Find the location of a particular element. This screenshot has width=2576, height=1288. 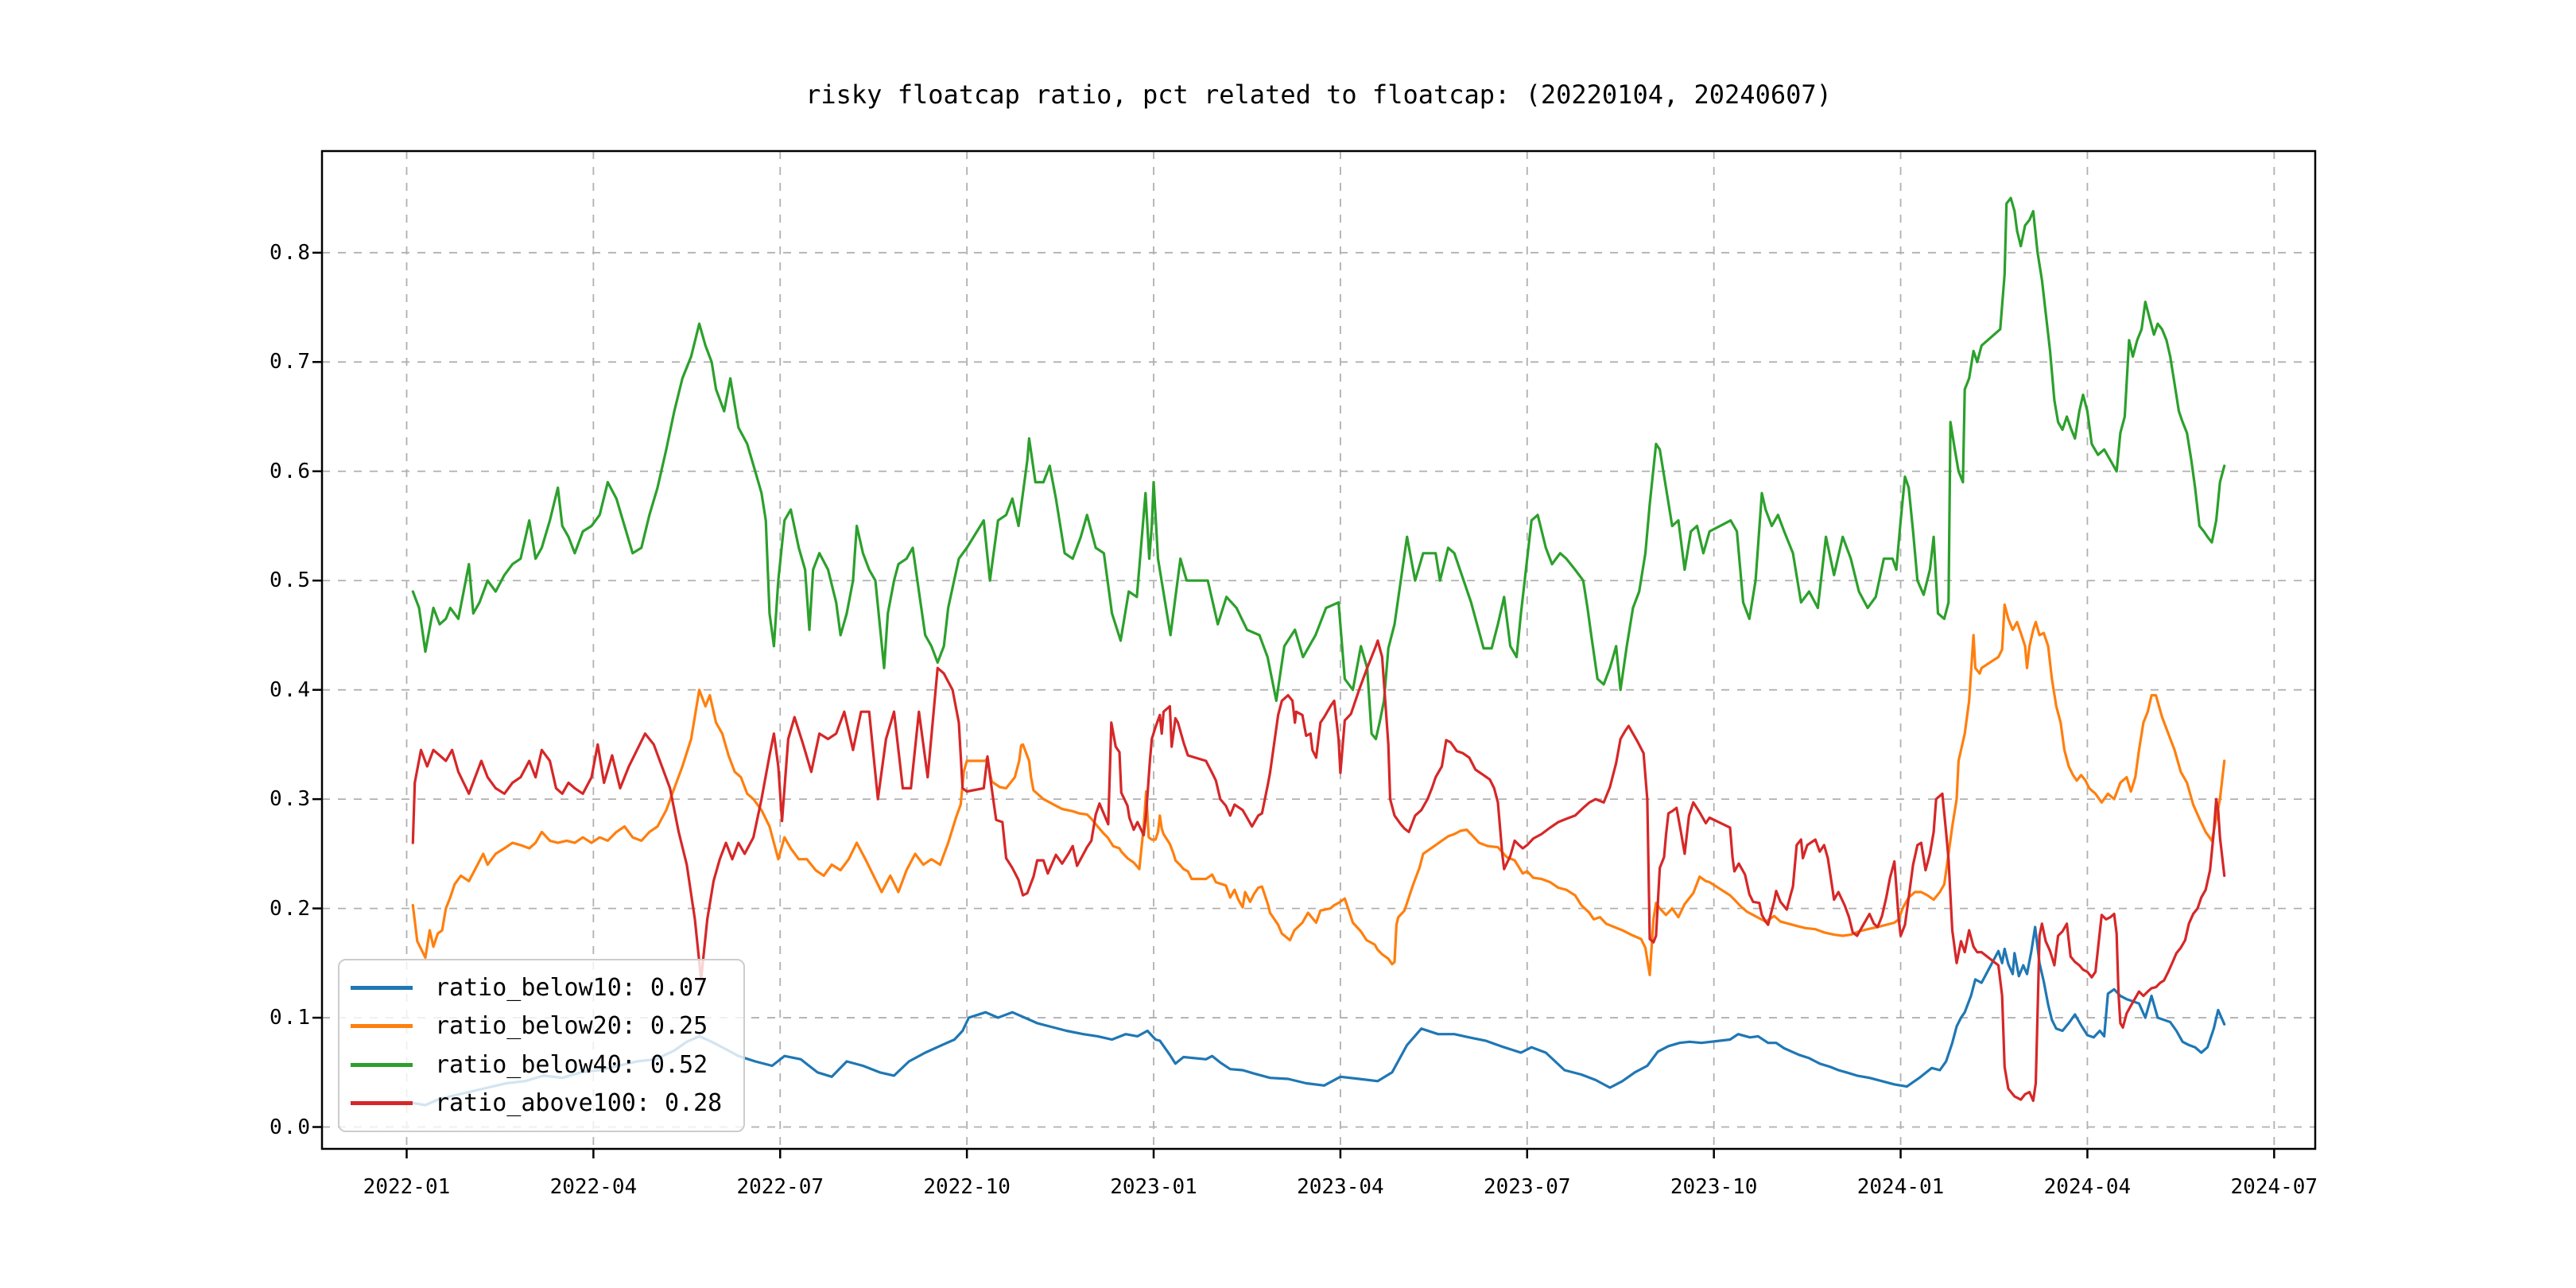

legend-entry-ratio_below10: ratio_below10: 0.07 is located at coordinates (541, 988).